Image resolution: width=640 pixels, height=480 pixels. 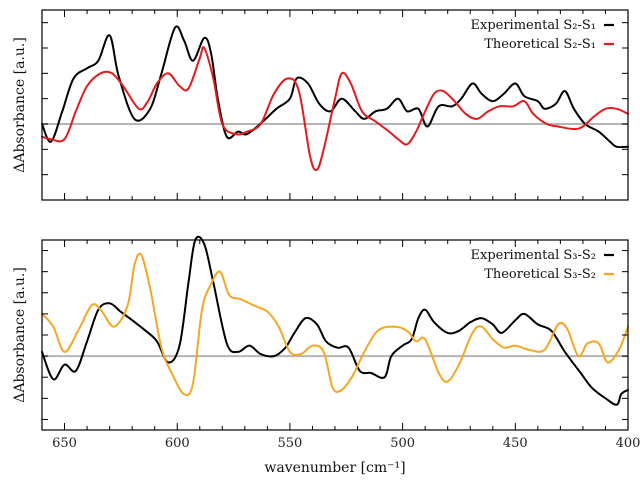 I want to click on x-tick-label: 500, so click(x=402, y=443).